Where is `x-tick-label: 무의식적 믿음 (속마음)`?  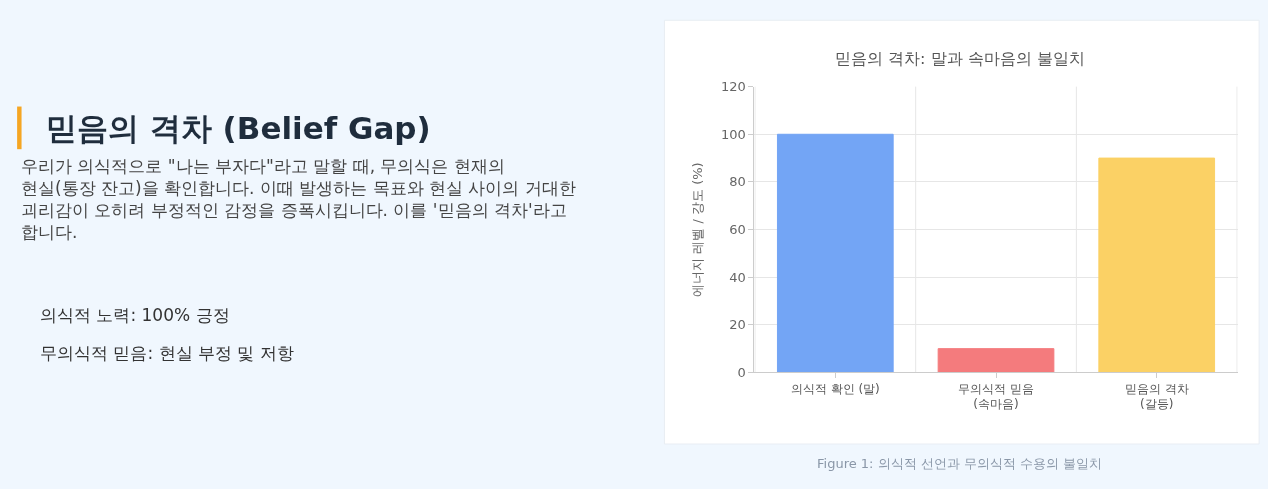
x-tick-label: 무의식적 믿음 (속마음) is located at coordinates (996, 396).